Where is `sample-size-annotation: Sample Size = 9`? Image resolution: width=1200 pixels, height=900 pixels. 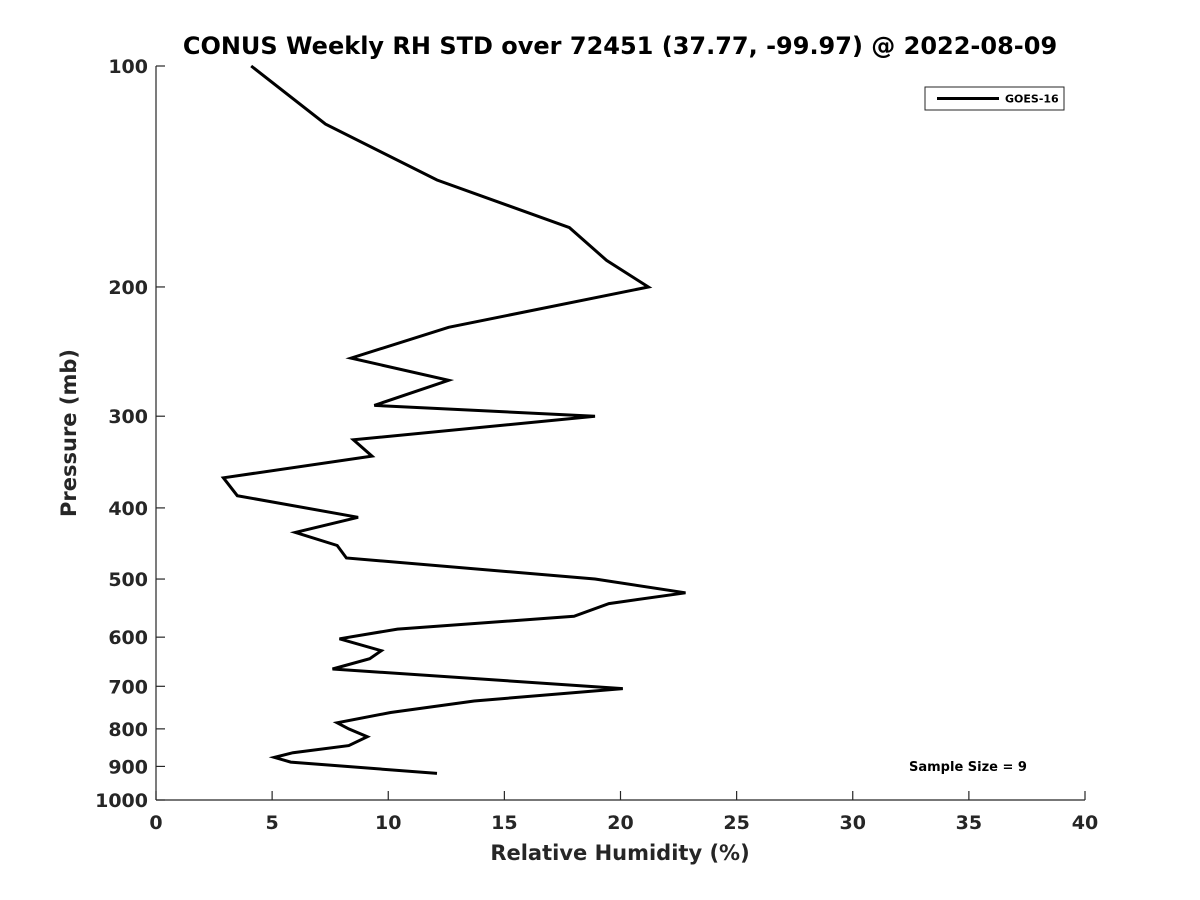
sample-size-annotation: Sample Size = 9 is located at coordinates (968, 767).